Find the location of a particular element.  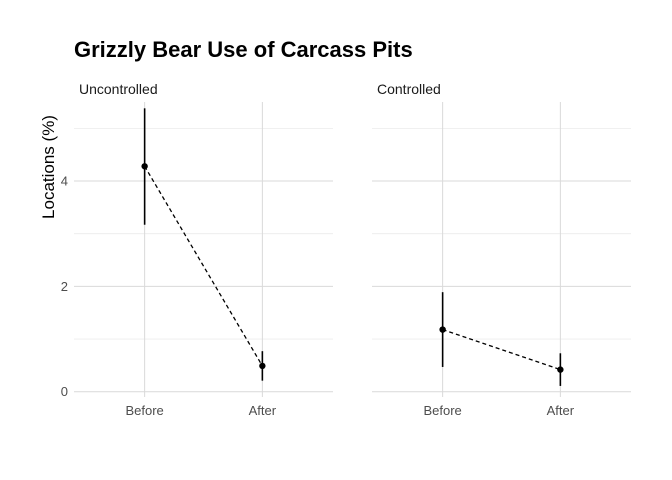

y-tick-label: 4 is located at coordinates (64, 181).